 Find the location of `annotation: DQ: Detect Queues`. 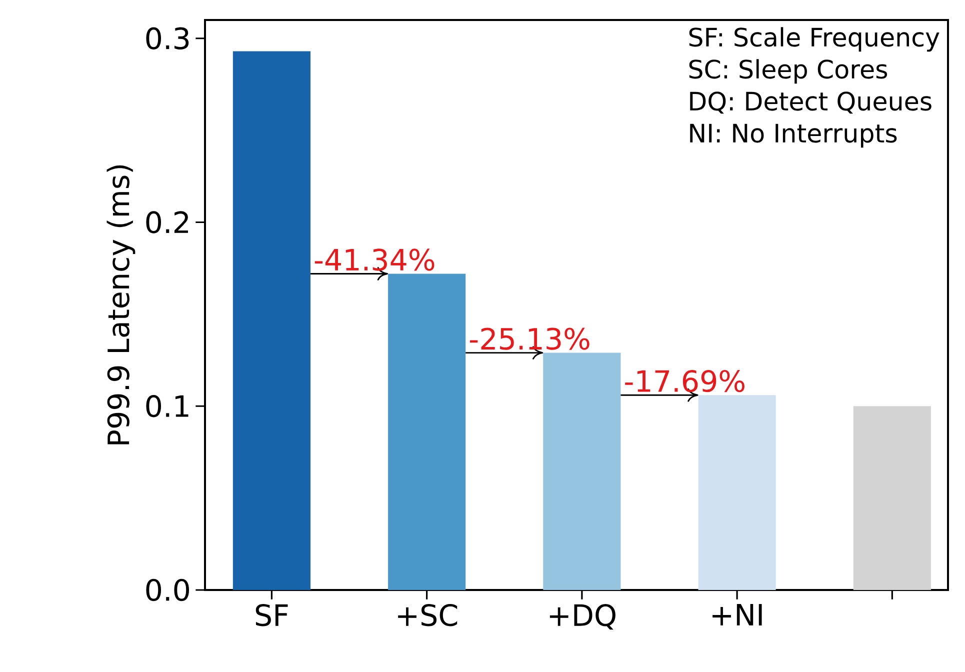

annotation: DQ: Detect Queues is located at coordinates (811, 103).